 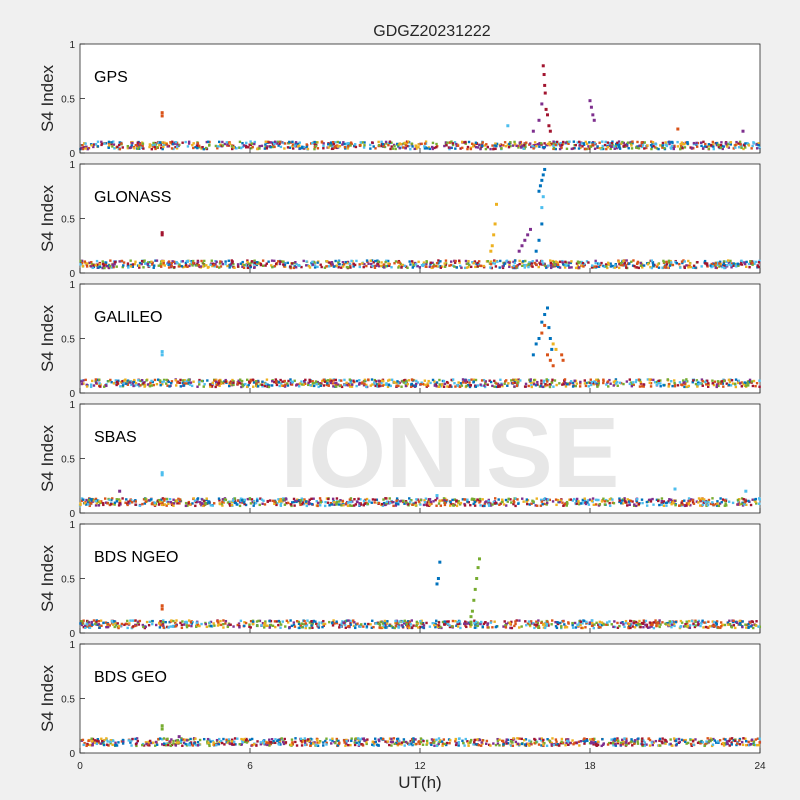 I want to click on panel-label: SBAS, so click(x=115, y=437).